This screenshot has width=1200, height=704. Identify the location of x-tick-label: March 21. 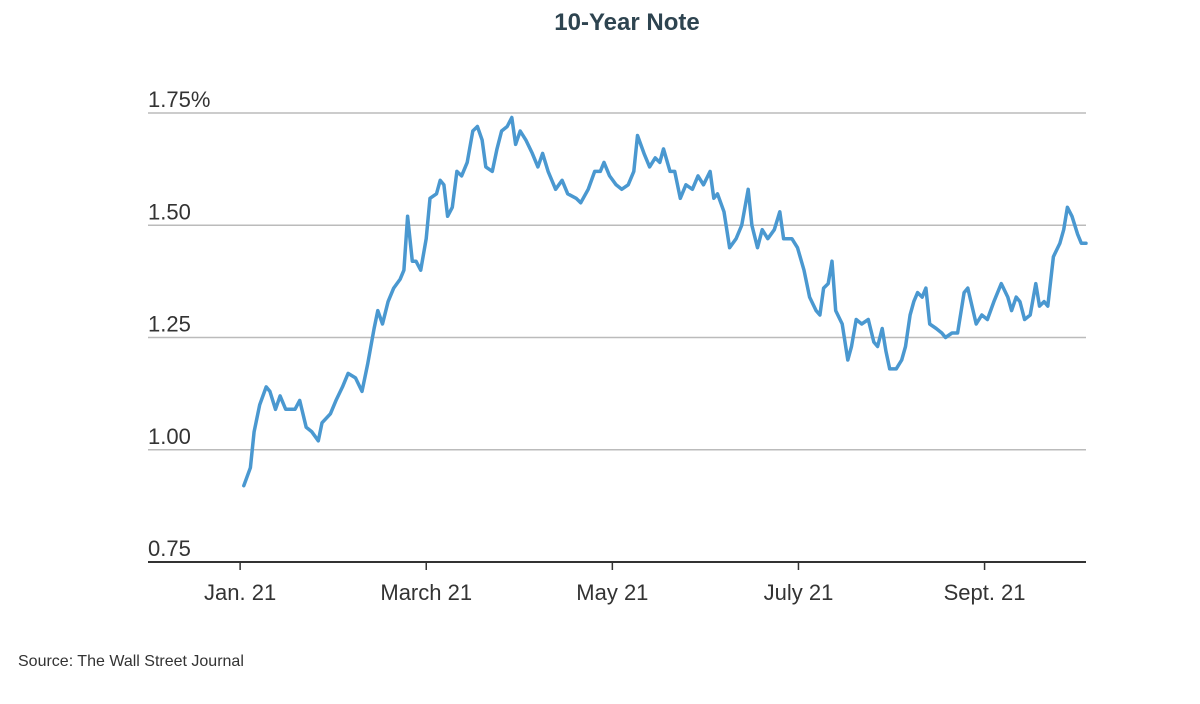
(426, 592).